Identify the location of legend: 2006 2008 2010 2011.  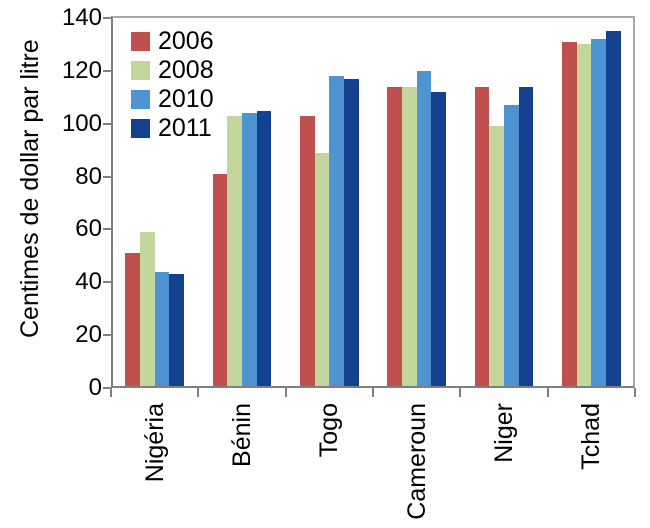
(172, 85).